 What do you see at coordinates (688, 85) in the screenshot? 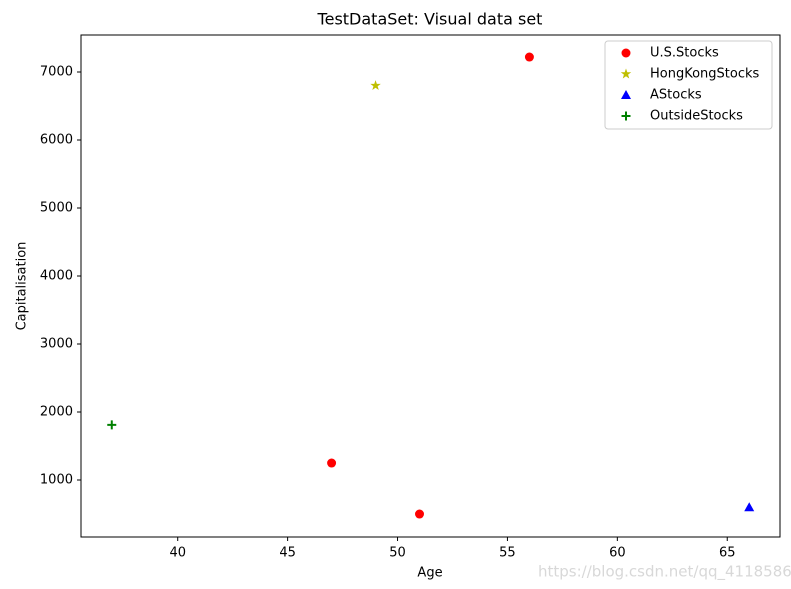
I see `legend-box` at bounding box center [688, 85].